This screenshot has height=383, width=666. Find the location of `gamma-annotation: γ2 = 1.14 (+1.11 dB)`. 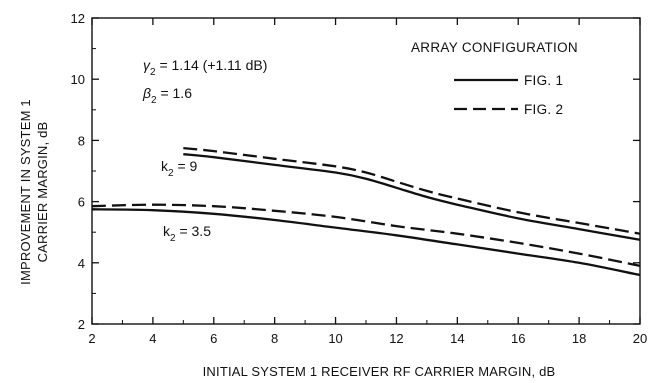

gamma-annotation: γ2 = 1.14 (+1.11 dB) is located at coordinates (205, 67).